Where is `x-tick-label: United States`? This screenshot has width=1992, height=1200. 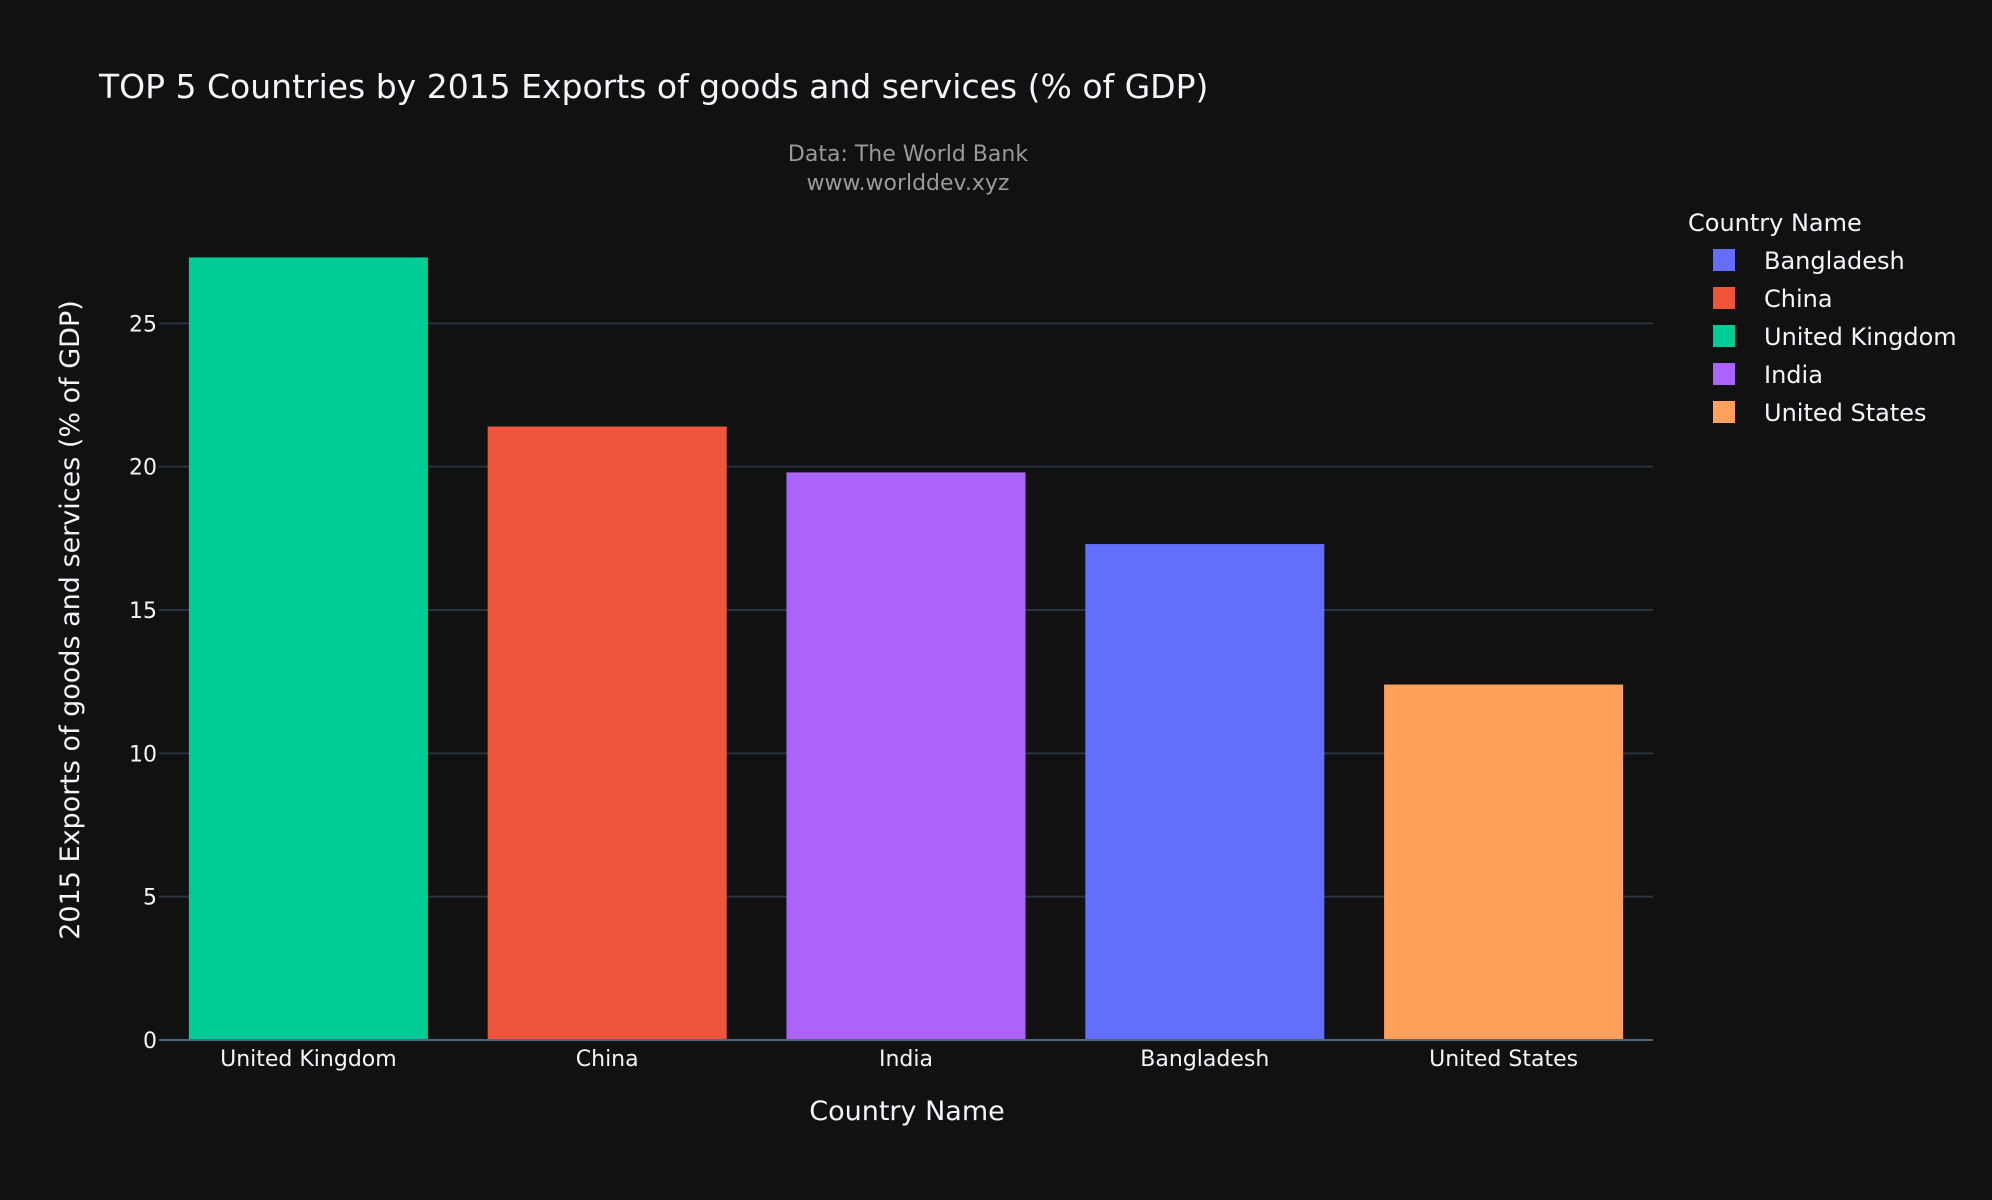 x-tick-label: United States is located at coordinates (1503, 1059).